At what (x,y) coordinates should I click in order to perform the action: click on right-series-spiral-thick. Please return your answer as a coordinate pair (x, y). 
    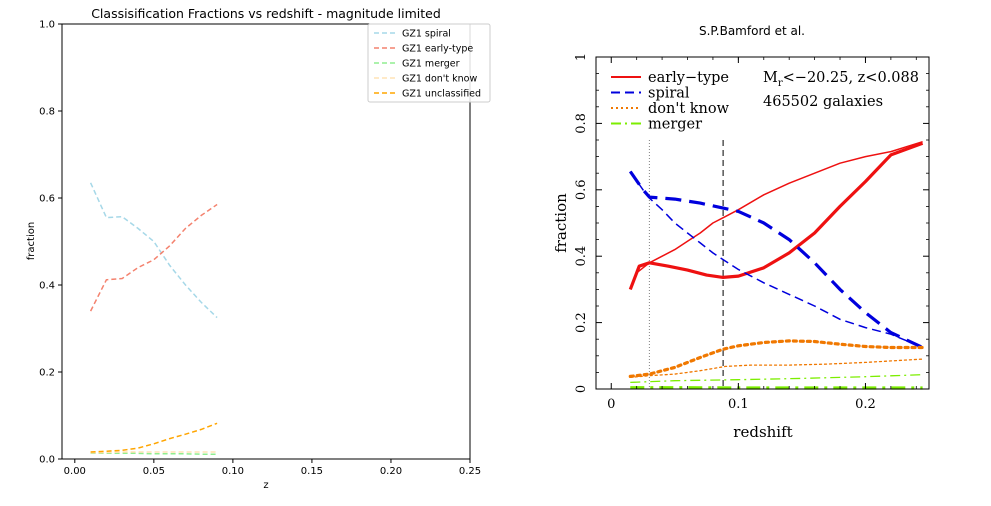
    Looking at the image, I should click on (776, 259).